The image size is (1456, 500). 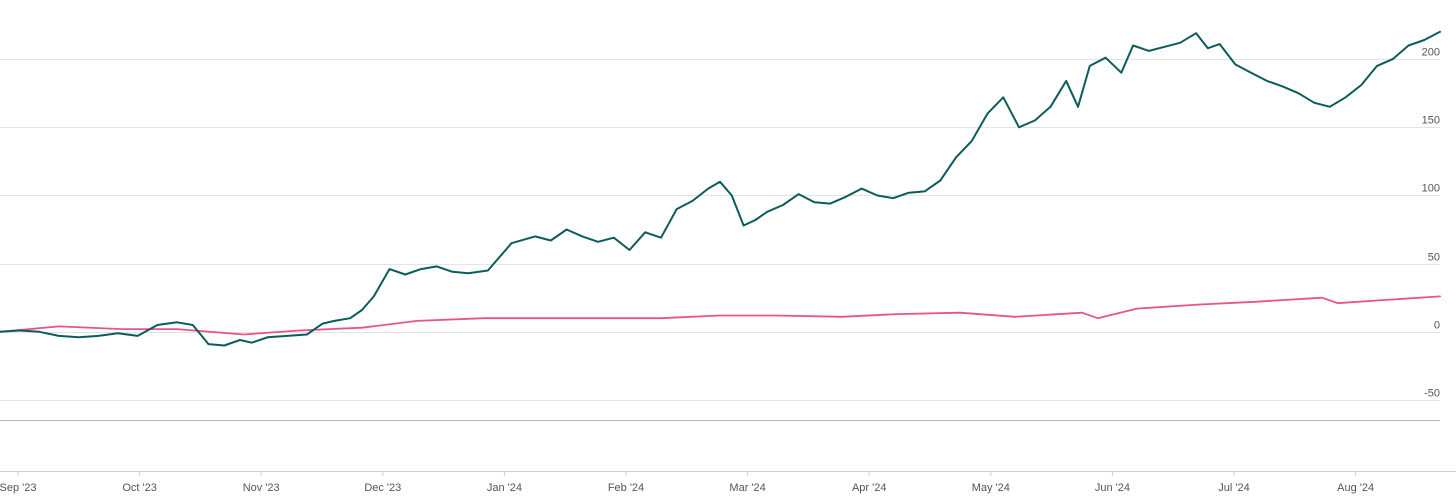 I want to click on x-tick-label: Apr '24, so click(x=869, y=488).